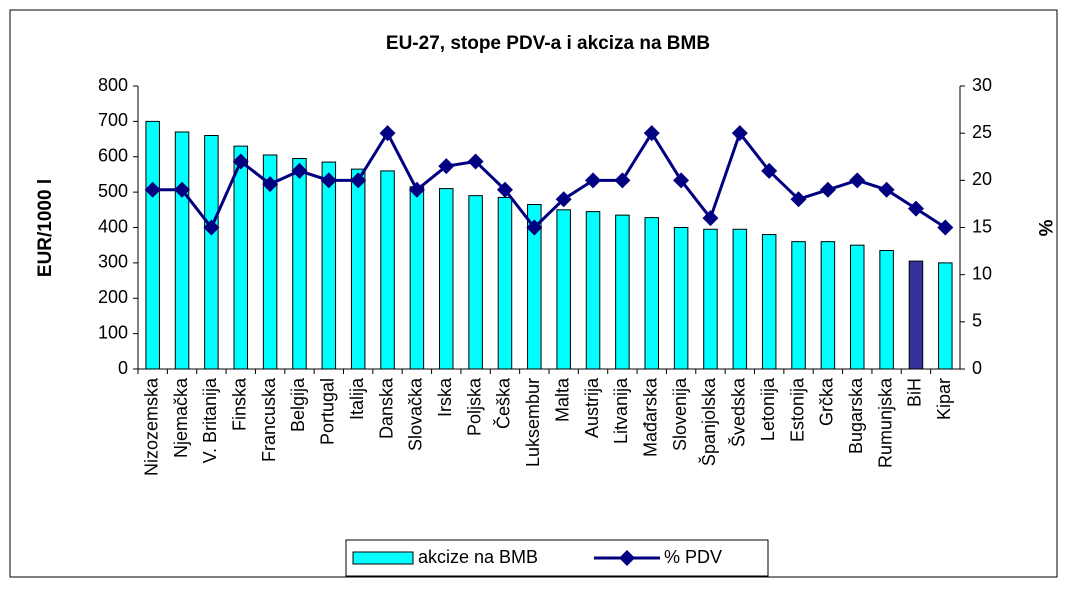 This screenshot has height=593, width=1068. What do you see at coordinates (592, 407) in the screenshot?
I see `x-tick-label: Austrija` at bounding box center [592, 407].